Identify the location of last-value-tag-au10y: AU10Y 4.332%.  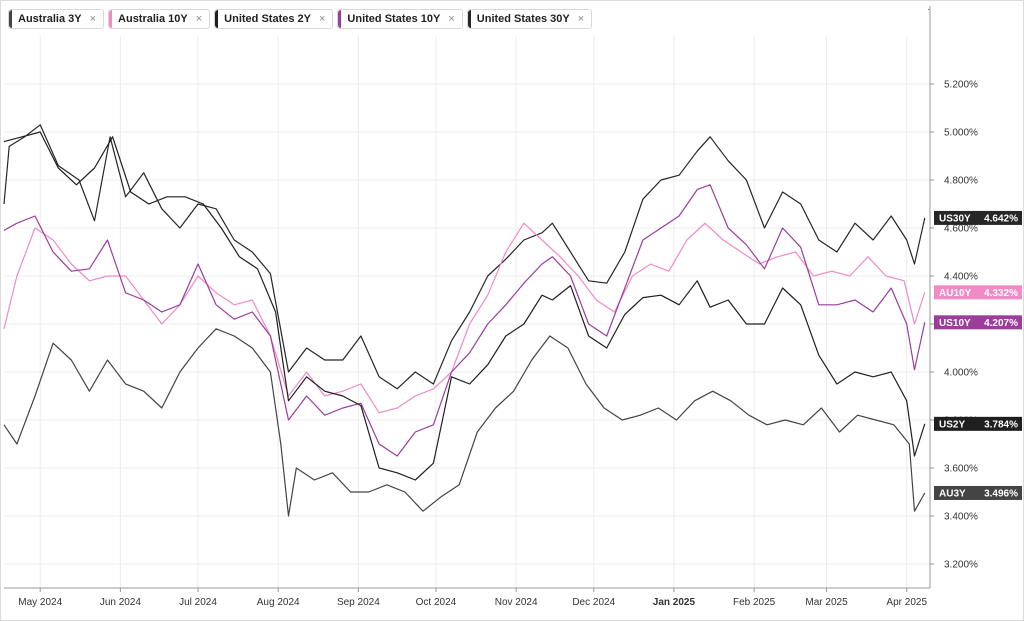
(978, 292).